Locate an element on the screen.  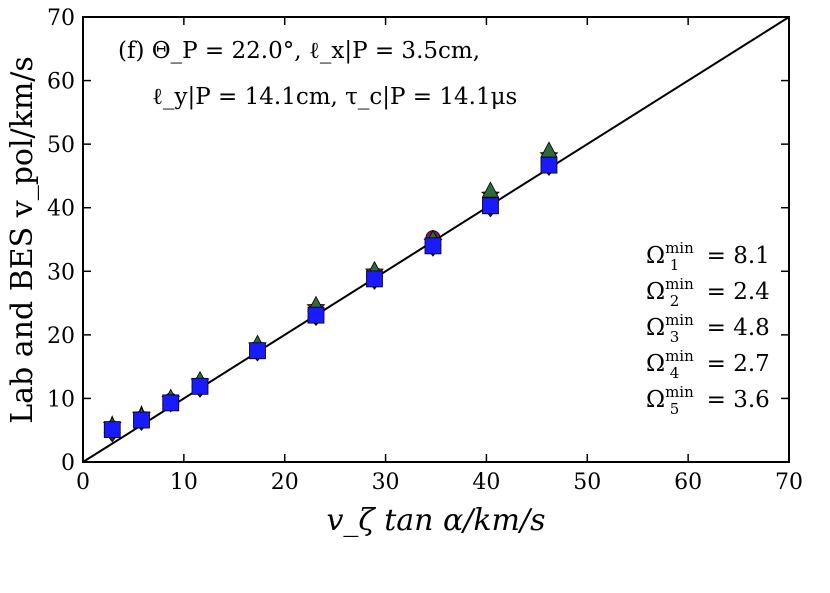
y-tick-label: 70 is located at coordinates (61, 18).